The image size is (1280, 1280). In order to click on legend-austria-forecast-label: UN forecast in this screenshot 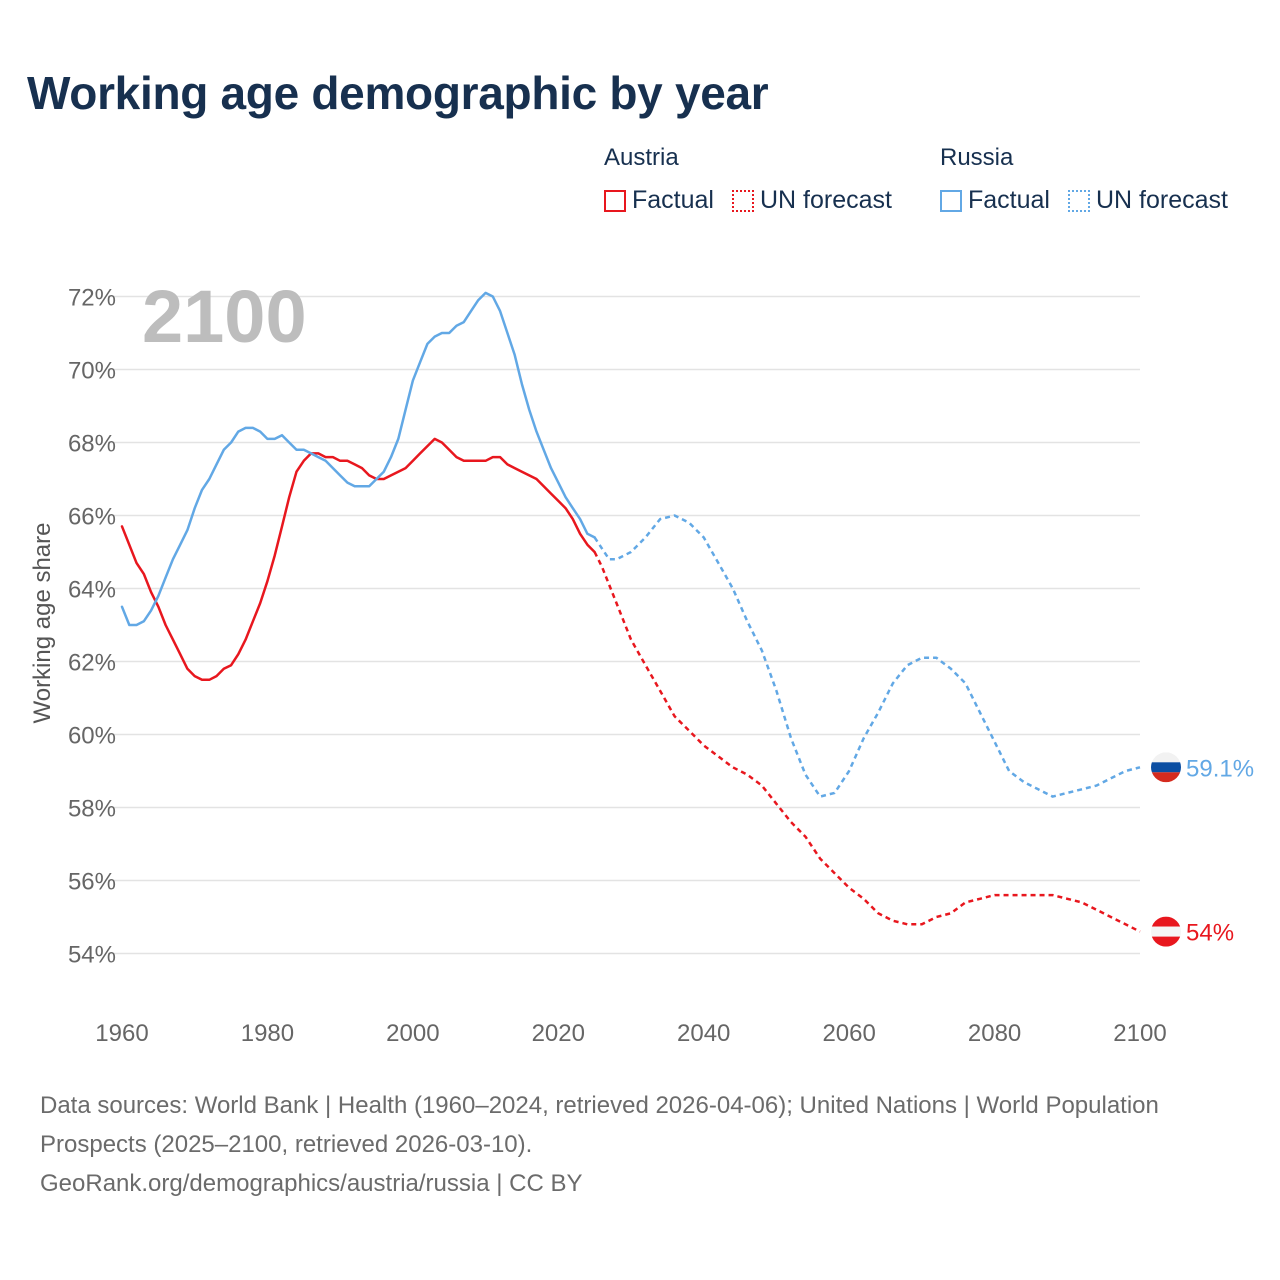, I will do `click(825, 200)`.